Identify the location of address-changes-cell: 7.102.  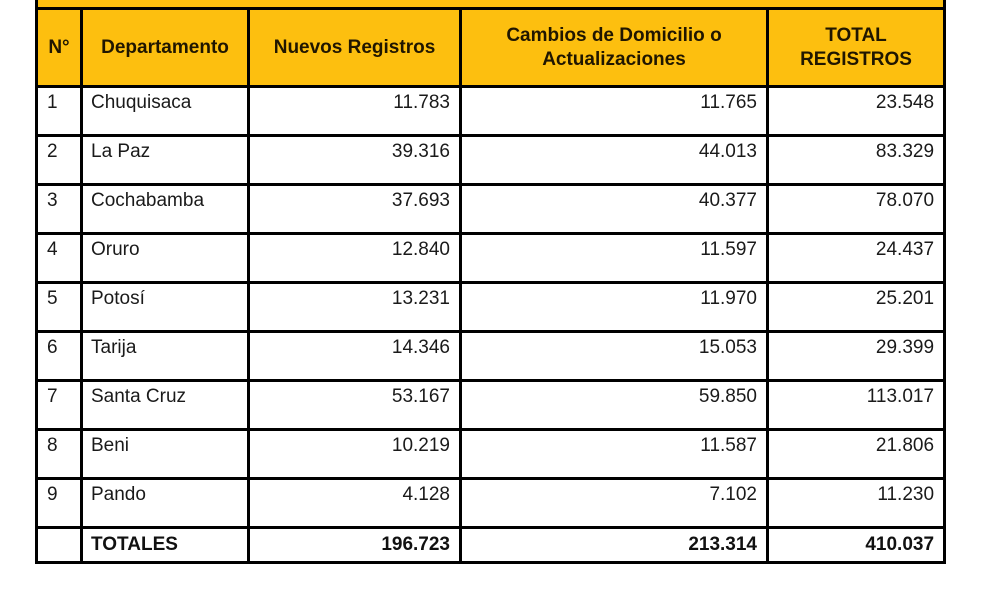
(614, 503).